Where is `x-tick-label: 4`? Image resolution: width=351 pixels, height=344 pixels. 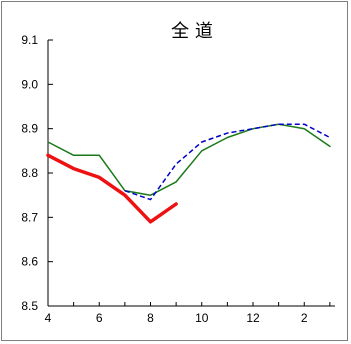
x-tick-label: 4 is located at coordinates (48, 318).